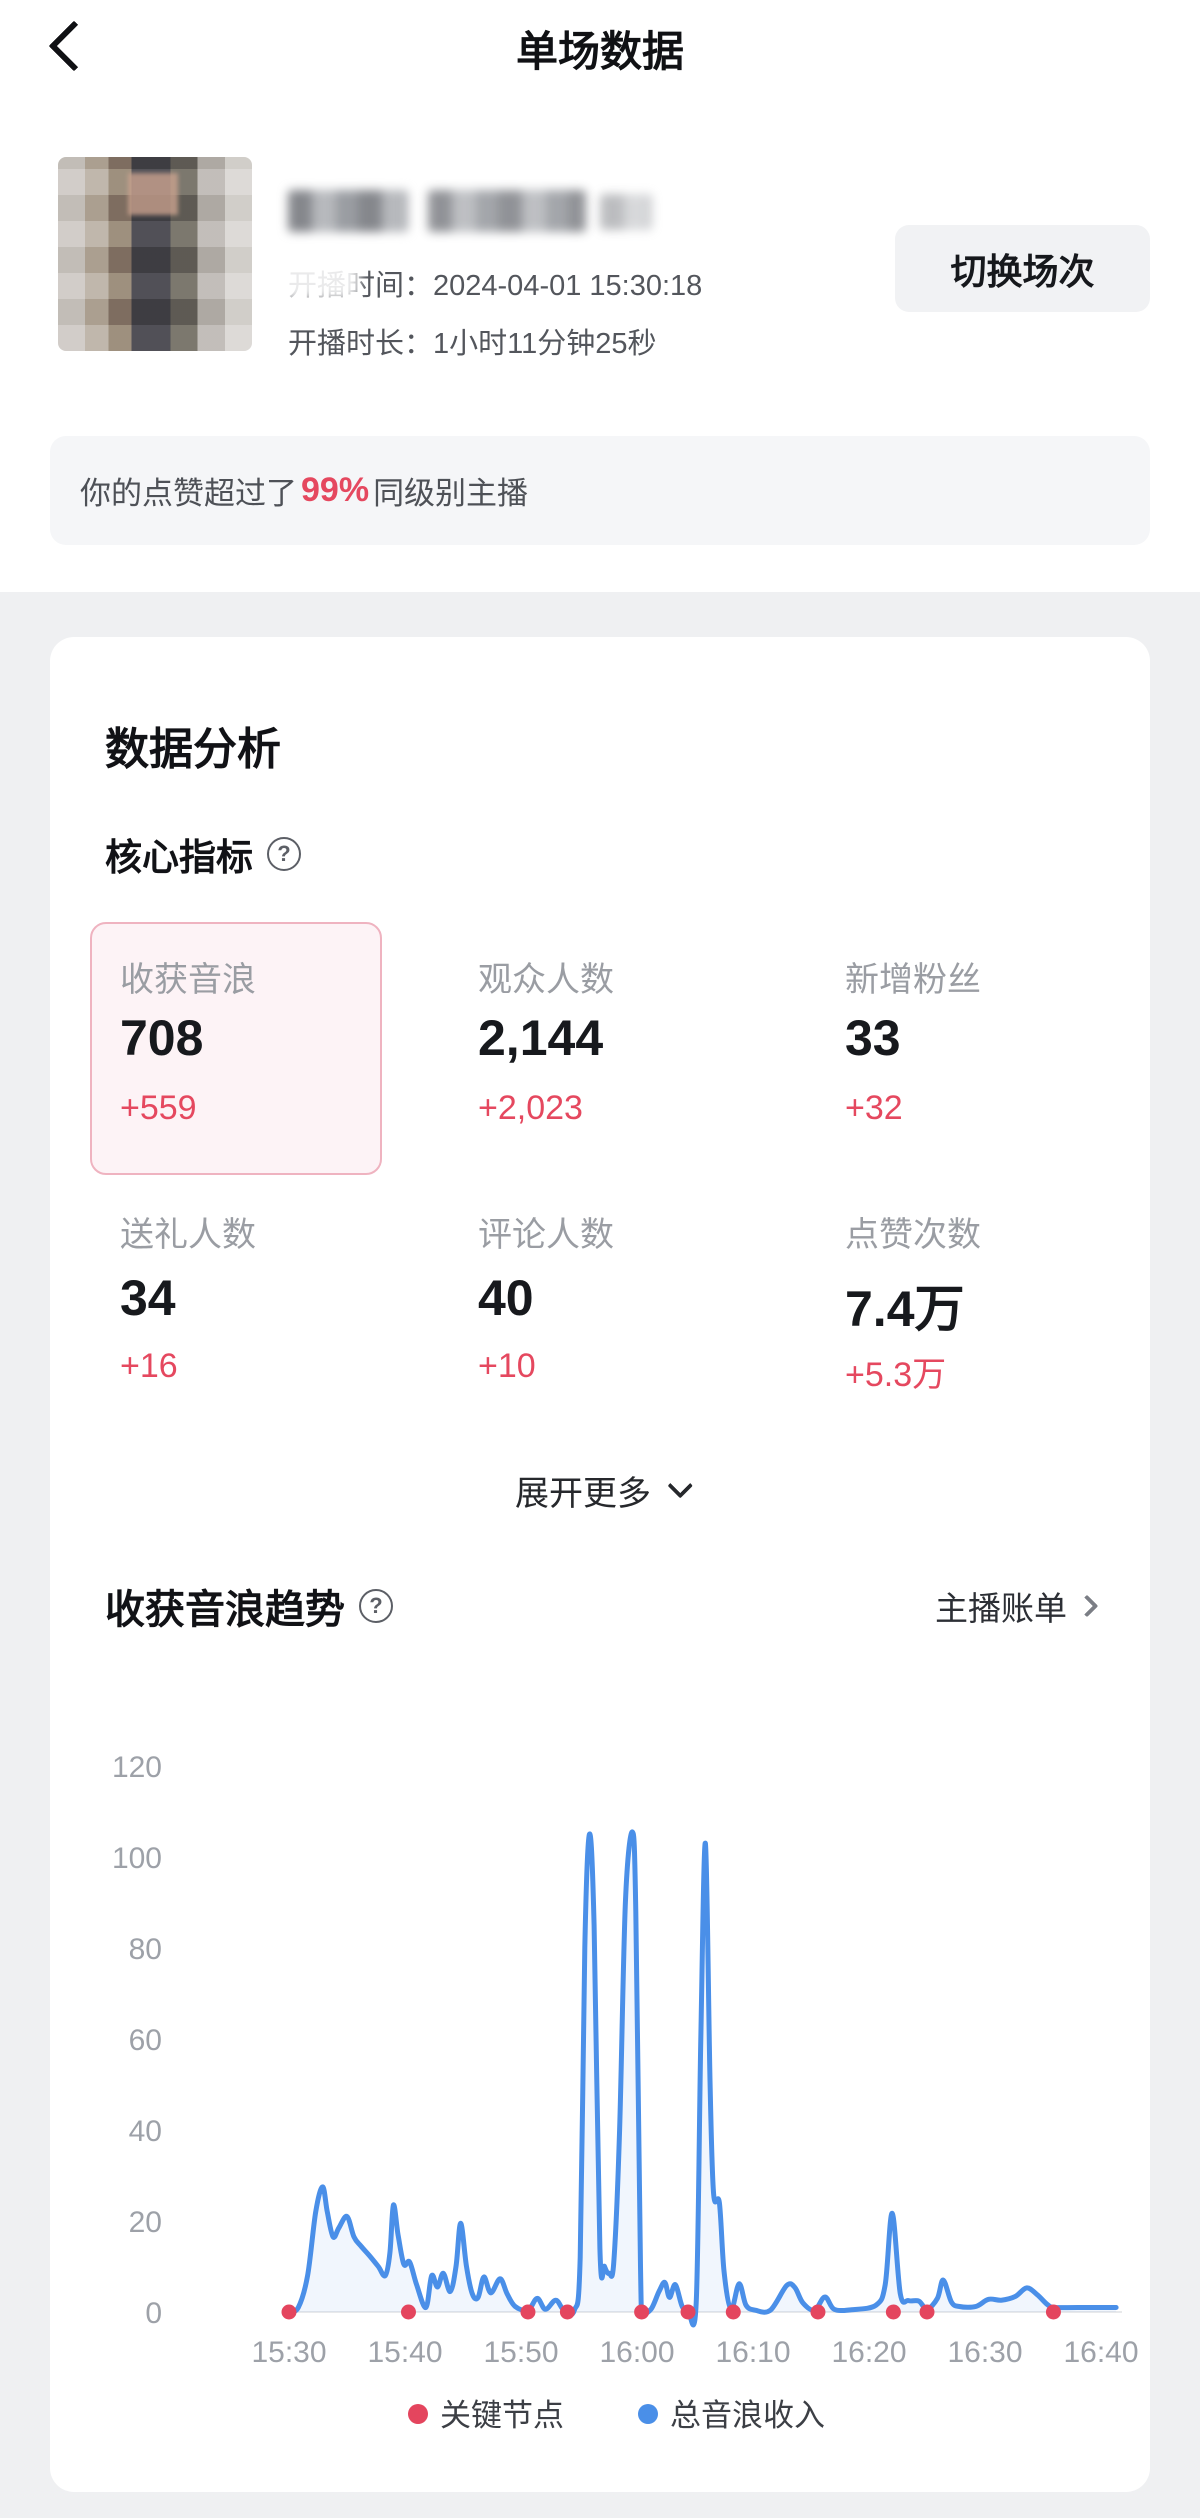 This screenshot has height=2518, width=1200. What do you see at coordinates (702, 2078) in the screenshot?
I see `trend-line` at bounding box center [702, 2078].